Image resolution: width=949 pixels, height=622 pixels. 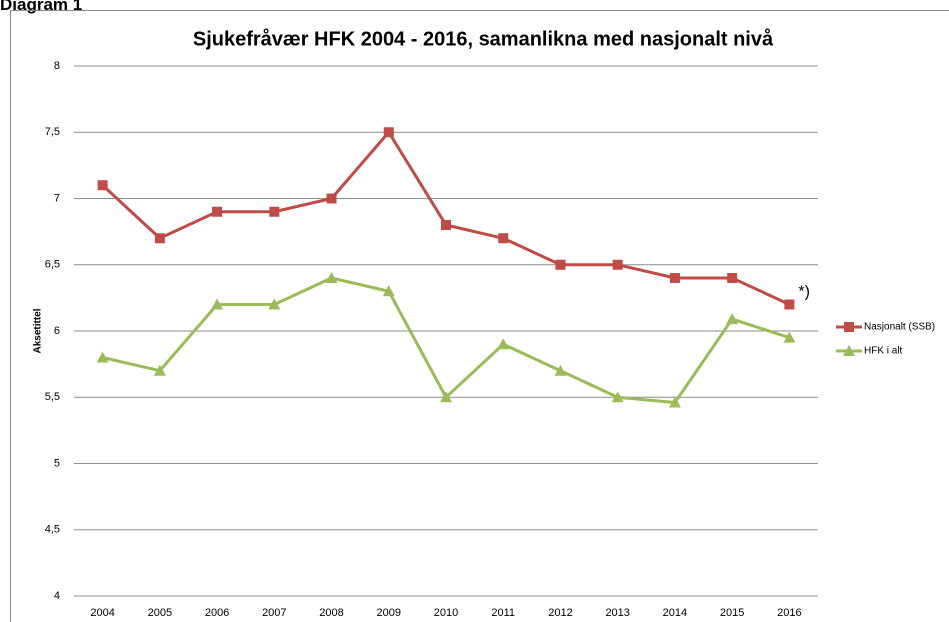 What do you see at coordinates (52, 132) in the screenshot?
I see `y-tick-label: 7,5` at bounding box center [52, 132].